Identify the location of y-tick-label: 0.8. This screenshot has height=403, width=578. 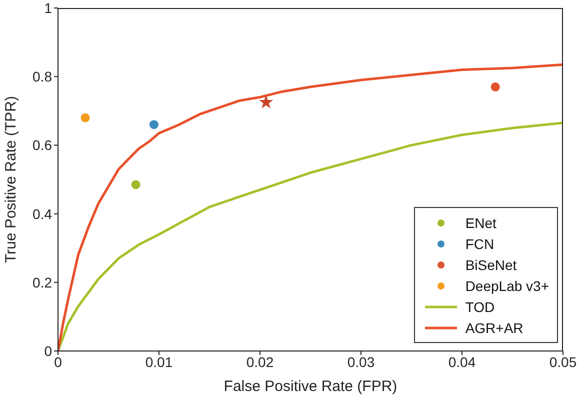
(42, 76).